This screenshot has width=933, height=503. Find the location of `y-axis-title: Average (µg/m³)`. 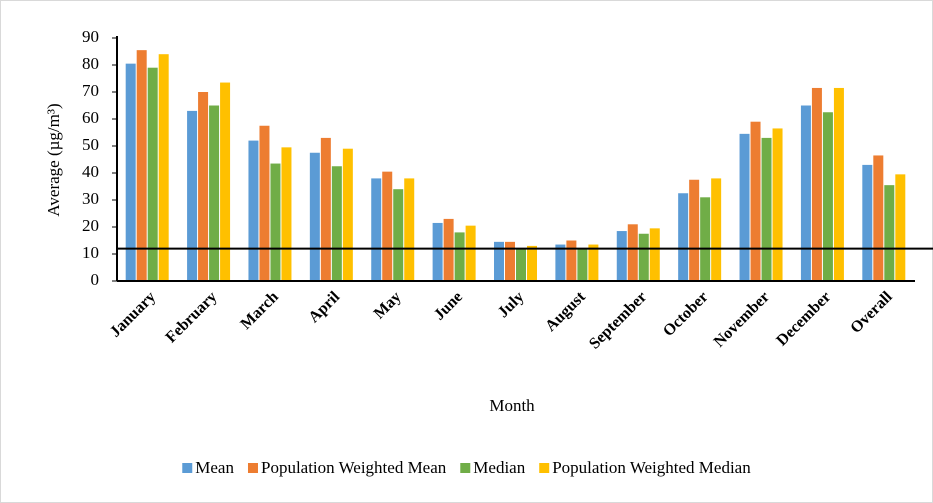

y-axis-title: Average (µg/m³) is located at coordinates (53, 159).